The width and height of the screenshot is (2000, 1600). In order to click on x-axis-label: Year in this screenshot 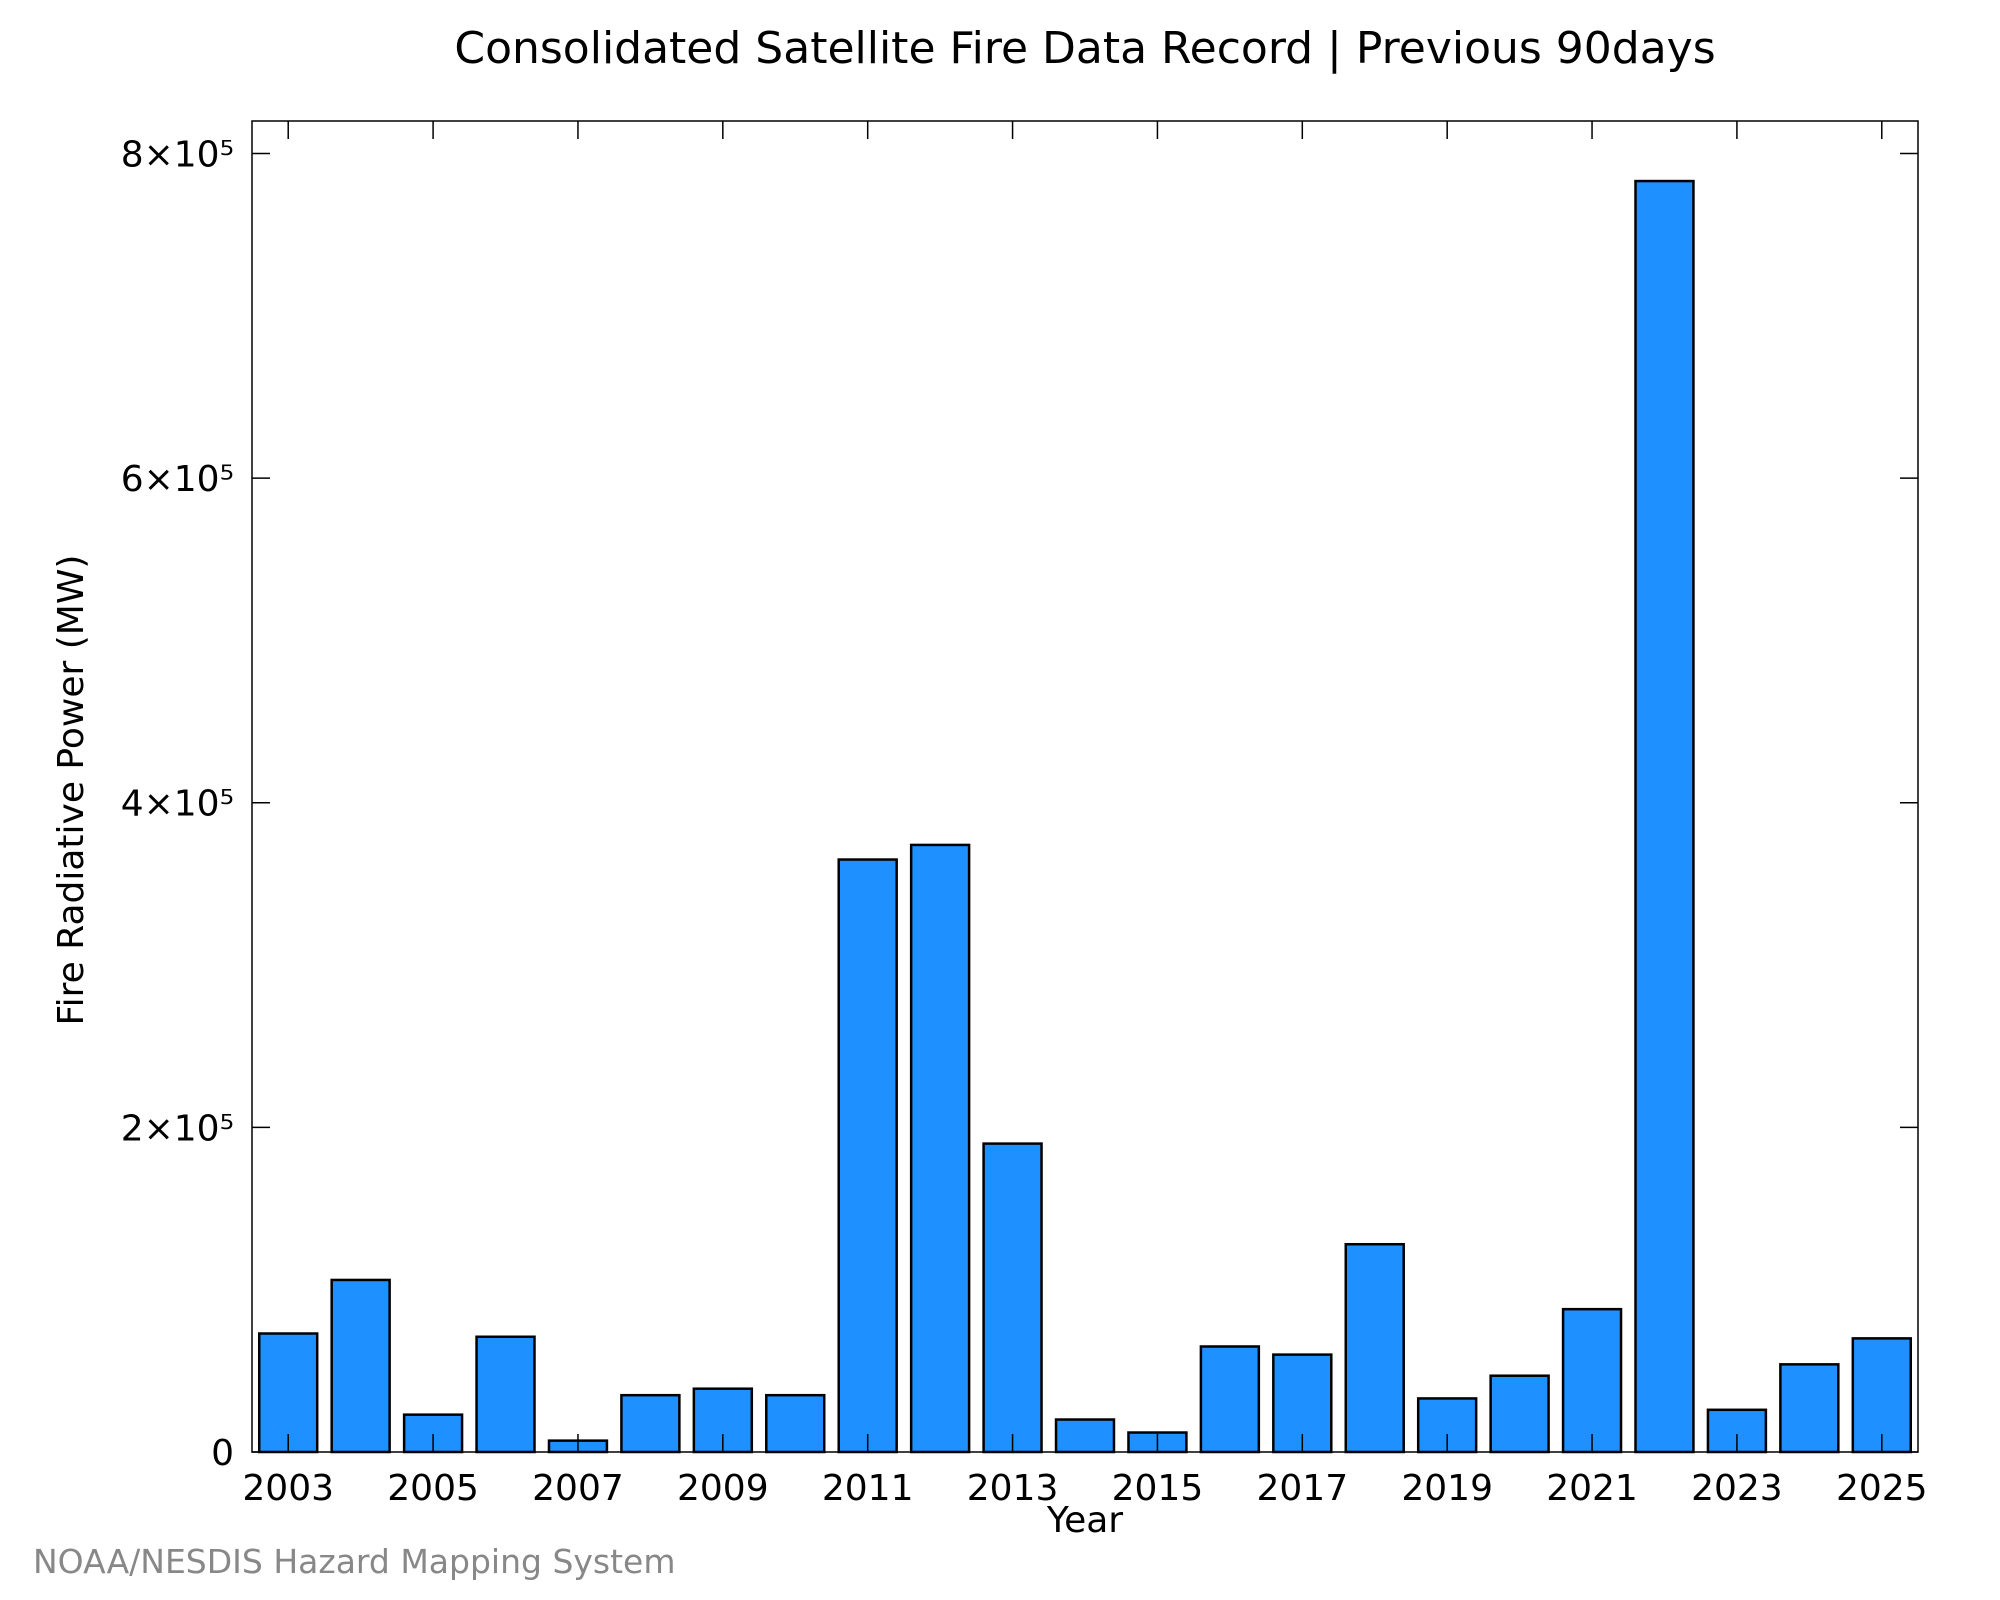, I will do `click(1084, 1520)`.